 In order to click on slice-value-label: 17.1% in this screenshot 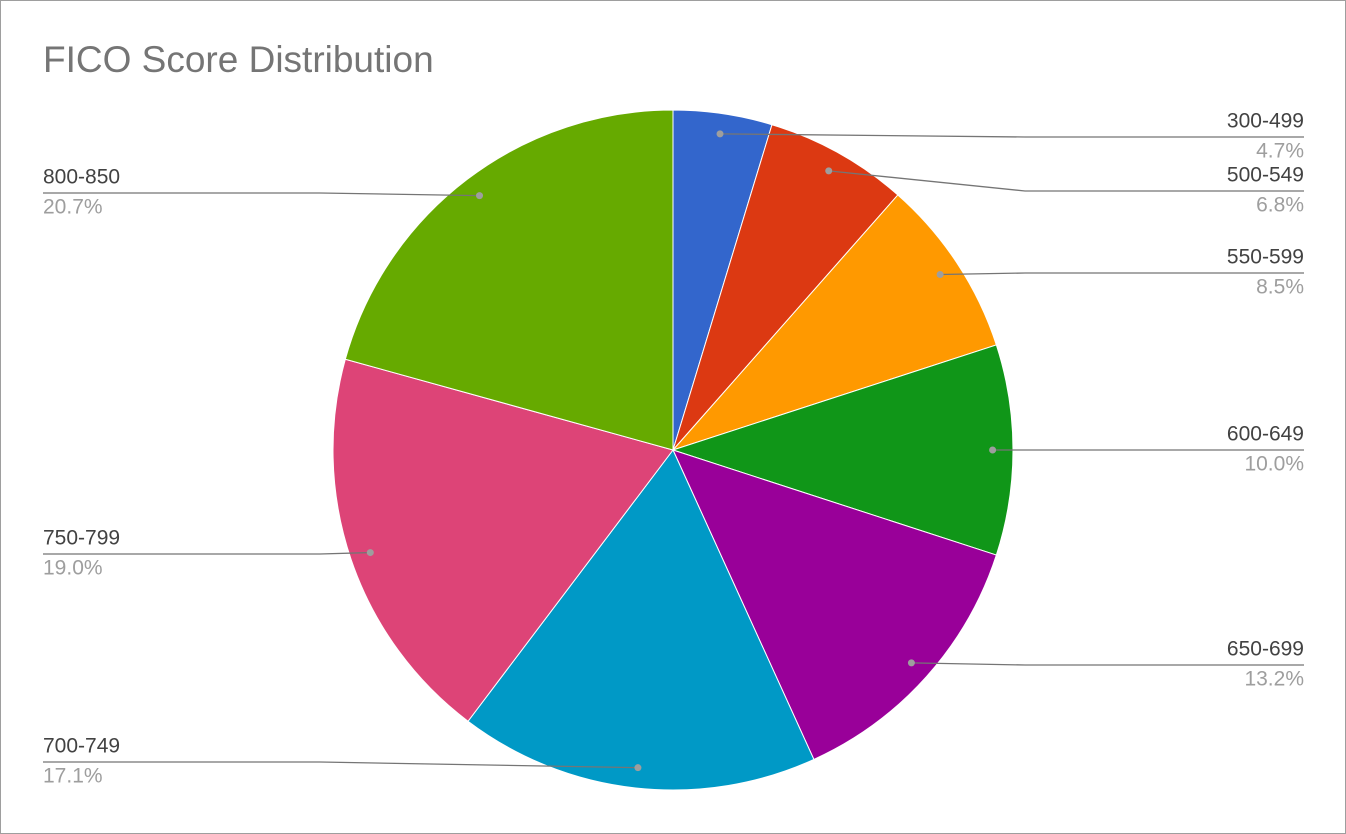, I will do `click(73, 776)`.